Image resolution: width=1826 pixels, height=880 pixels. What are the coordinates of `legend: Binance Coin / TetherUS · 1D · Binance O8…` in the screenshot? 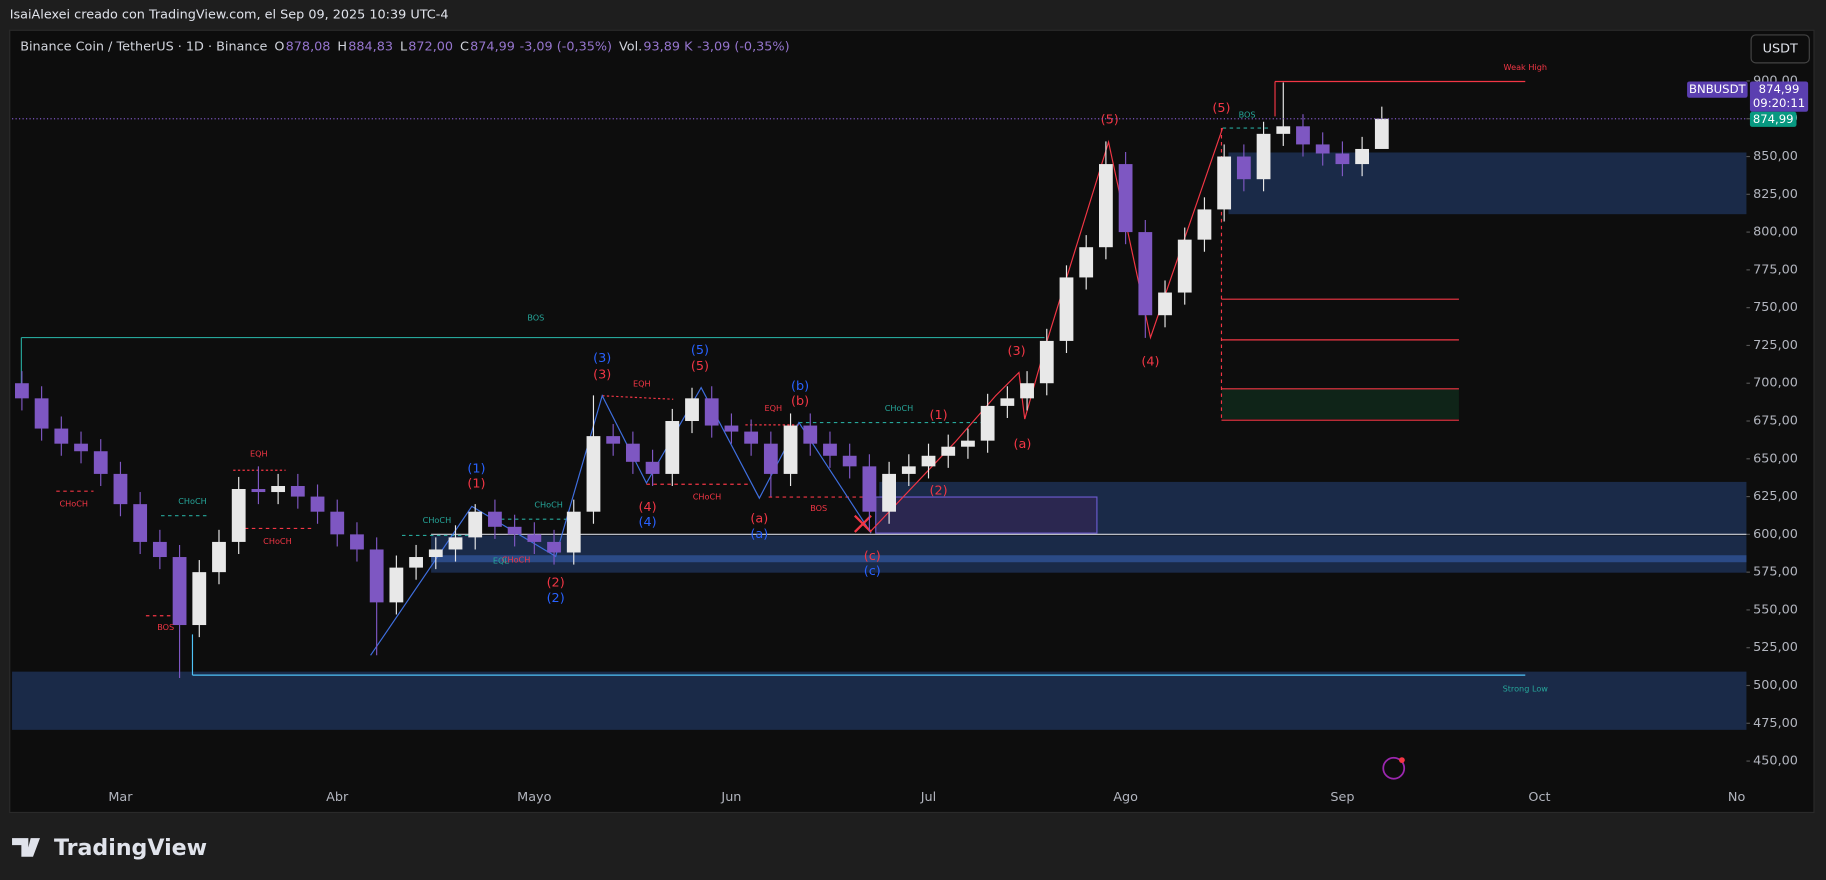 It's located at (404, 46).